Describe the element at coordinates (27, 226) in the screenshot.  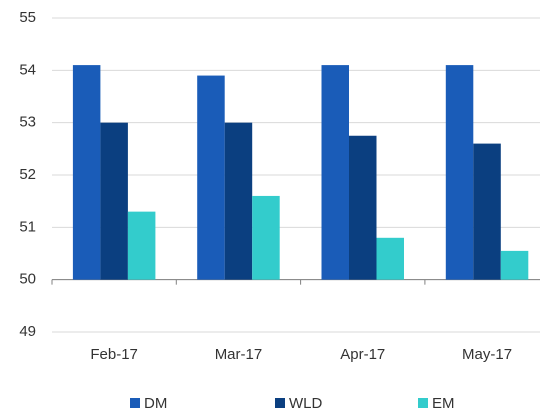
I see `y-tick-label: 51` at that location.